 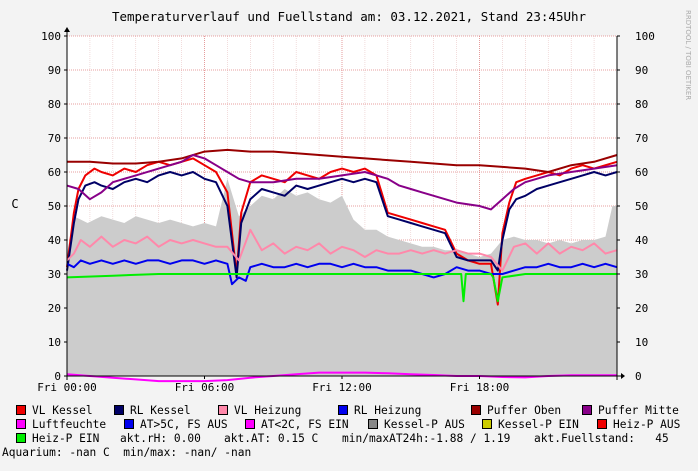 I want to click on stat-at: akt.AT: 0.15 C, so click(x=271, y=438).